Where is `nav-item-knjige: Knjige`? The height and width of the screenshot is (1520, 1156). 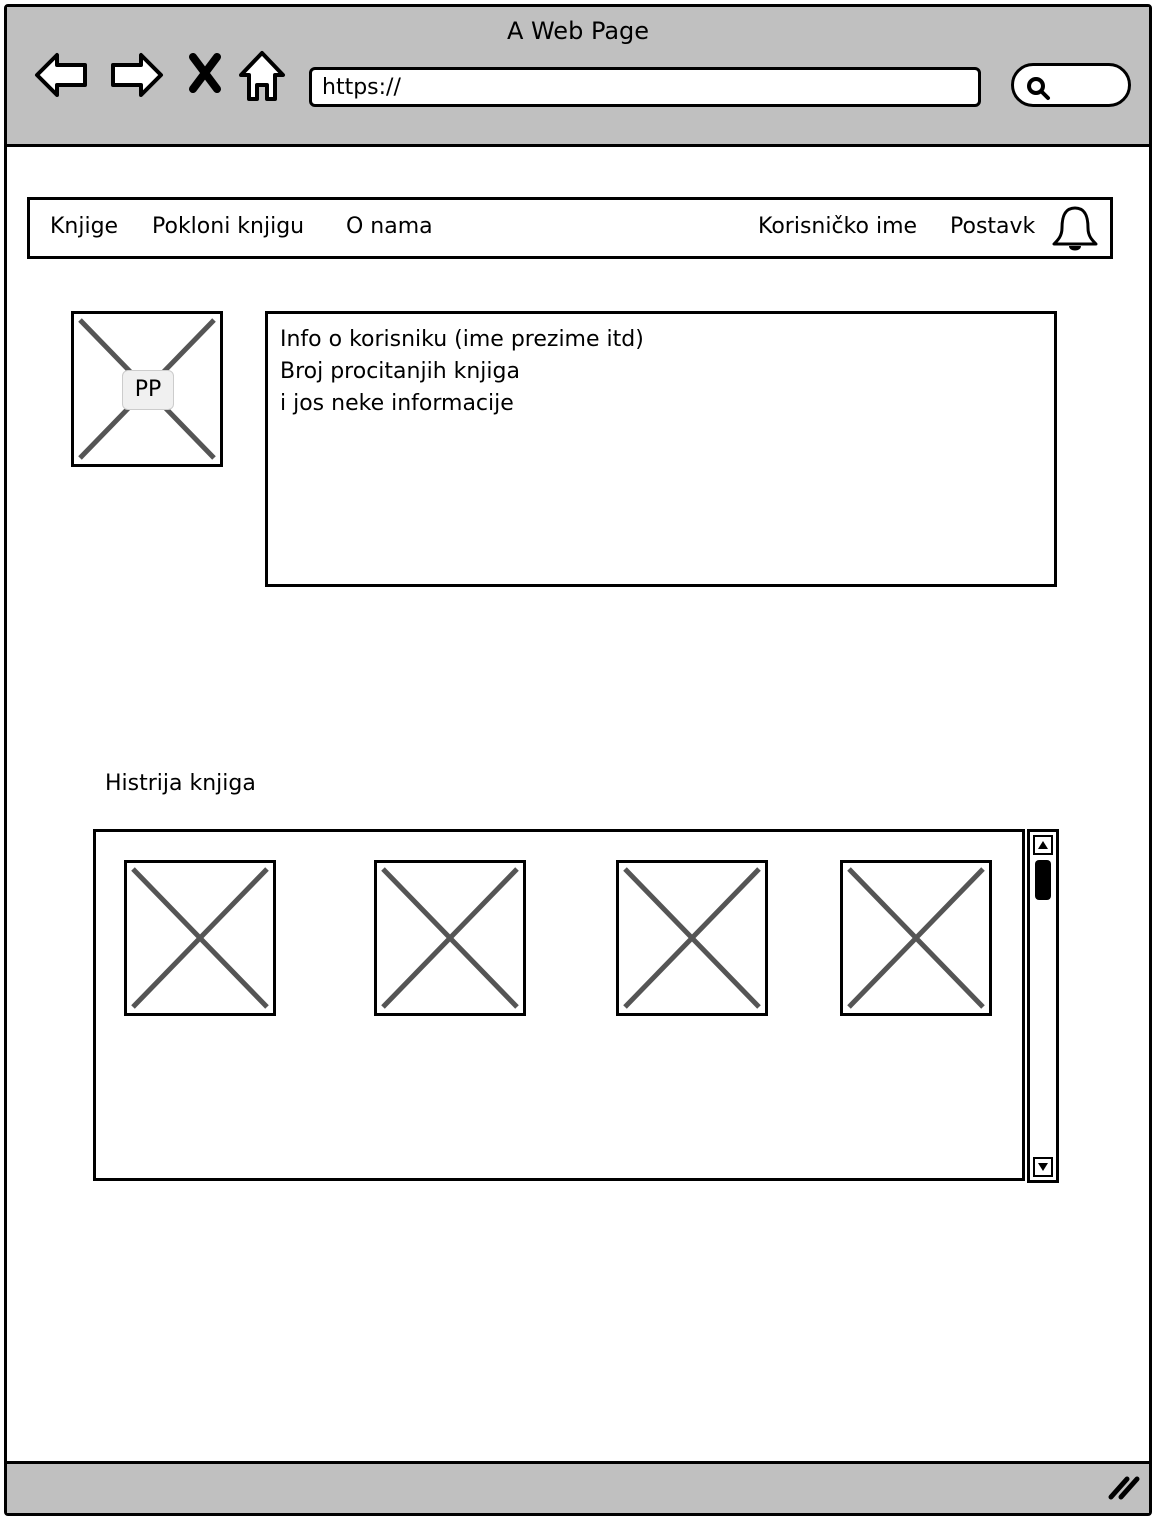 nav-item-knjige: Knjige is located at coordinates (84, 226).